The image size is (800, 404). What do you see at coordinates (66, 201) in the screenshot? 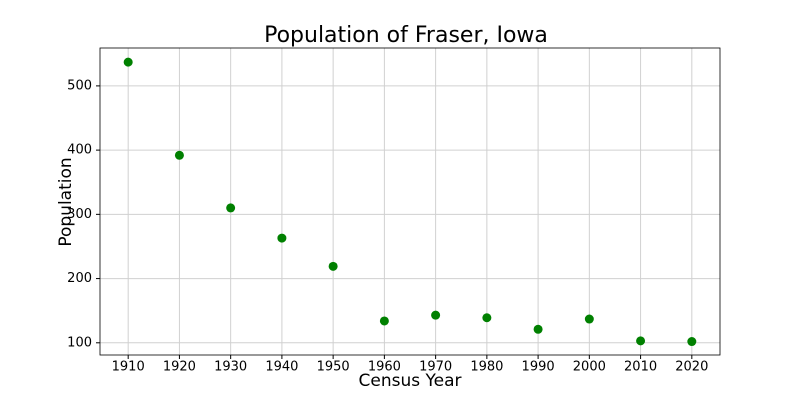
I see `y-axis-label: Population` at bounding box center [66, 201].